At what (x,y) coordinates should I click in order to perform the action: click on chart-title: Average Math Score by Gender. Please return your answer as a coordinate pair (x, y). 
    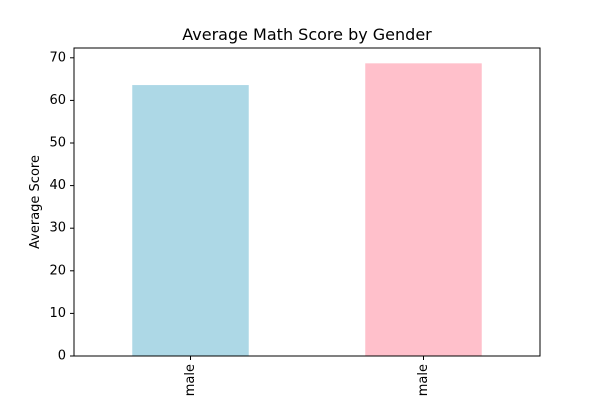
    Looking at the image, I should click on (307, 34).